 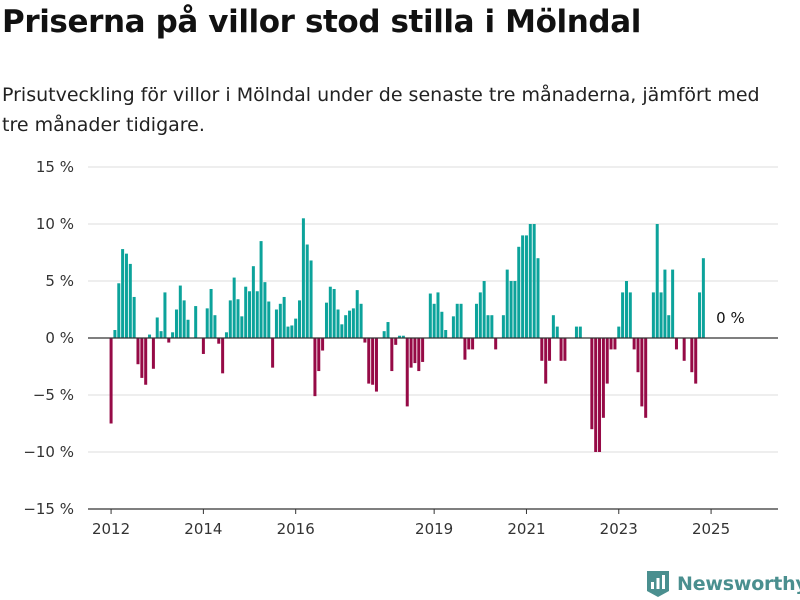 What do you see at coordinates (730, 318) in the screenshot?
I see `latest-value-annotation: 0 %` at bounding box center [730, 318].